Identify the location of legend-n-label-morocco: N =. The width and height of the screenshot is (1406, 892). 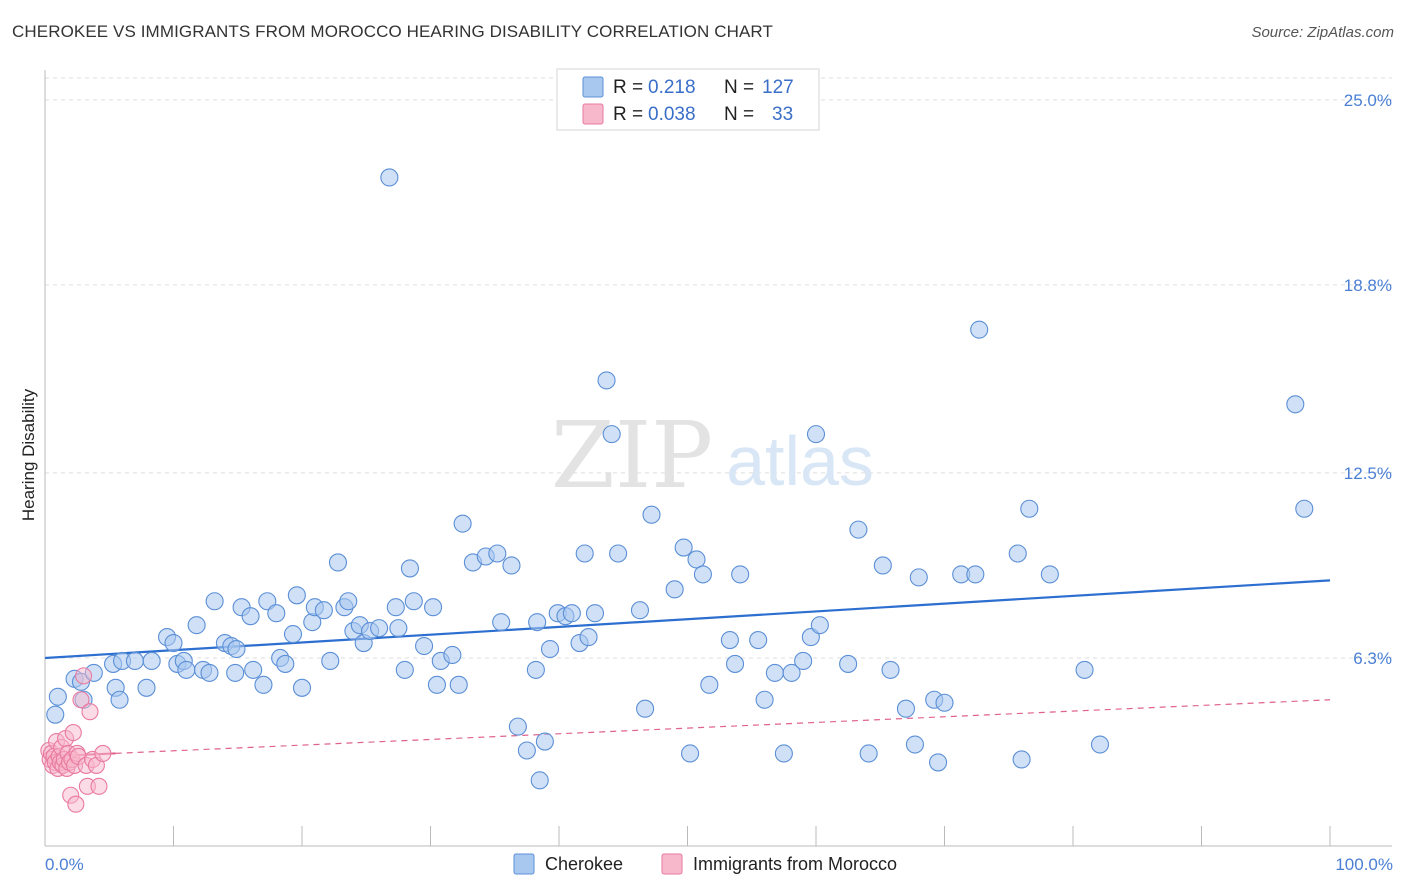
(739, 114).